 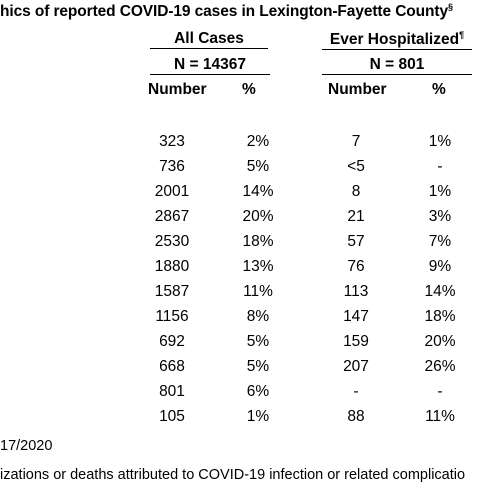 What do you see at coordinates (172, 416) in the screenshot?
I see `all-number-cell: 105` at bounding box center [172, 416].